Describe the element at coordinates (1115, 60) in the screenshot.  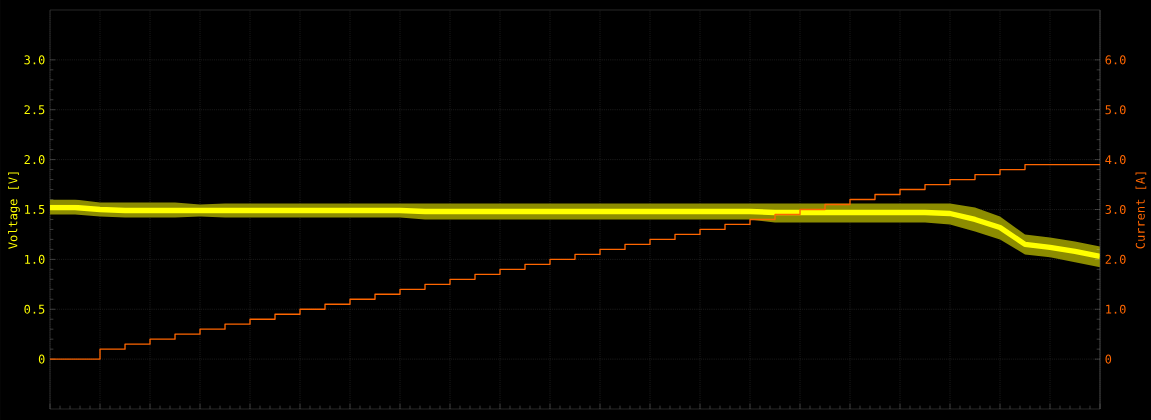
I see `y2-tick-label: 6.0` at that location.